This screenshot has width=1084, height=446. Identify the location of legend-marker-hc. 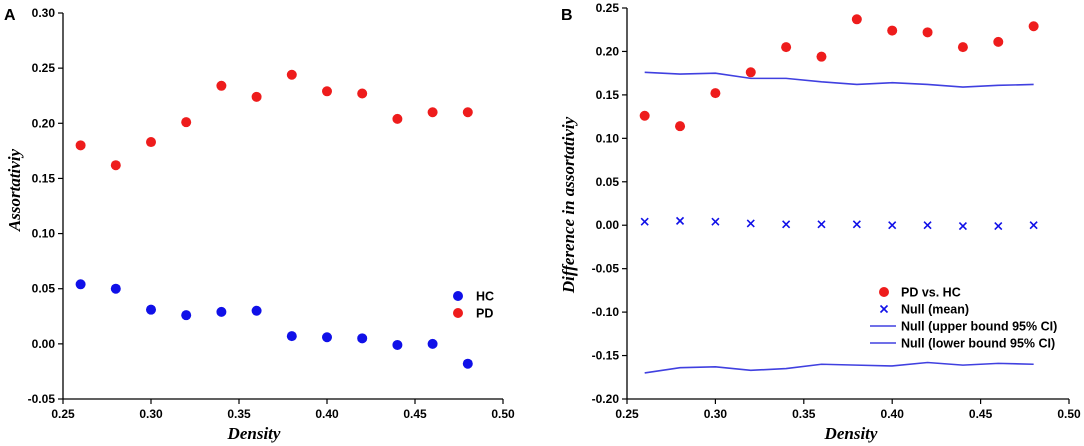
(458, 296).